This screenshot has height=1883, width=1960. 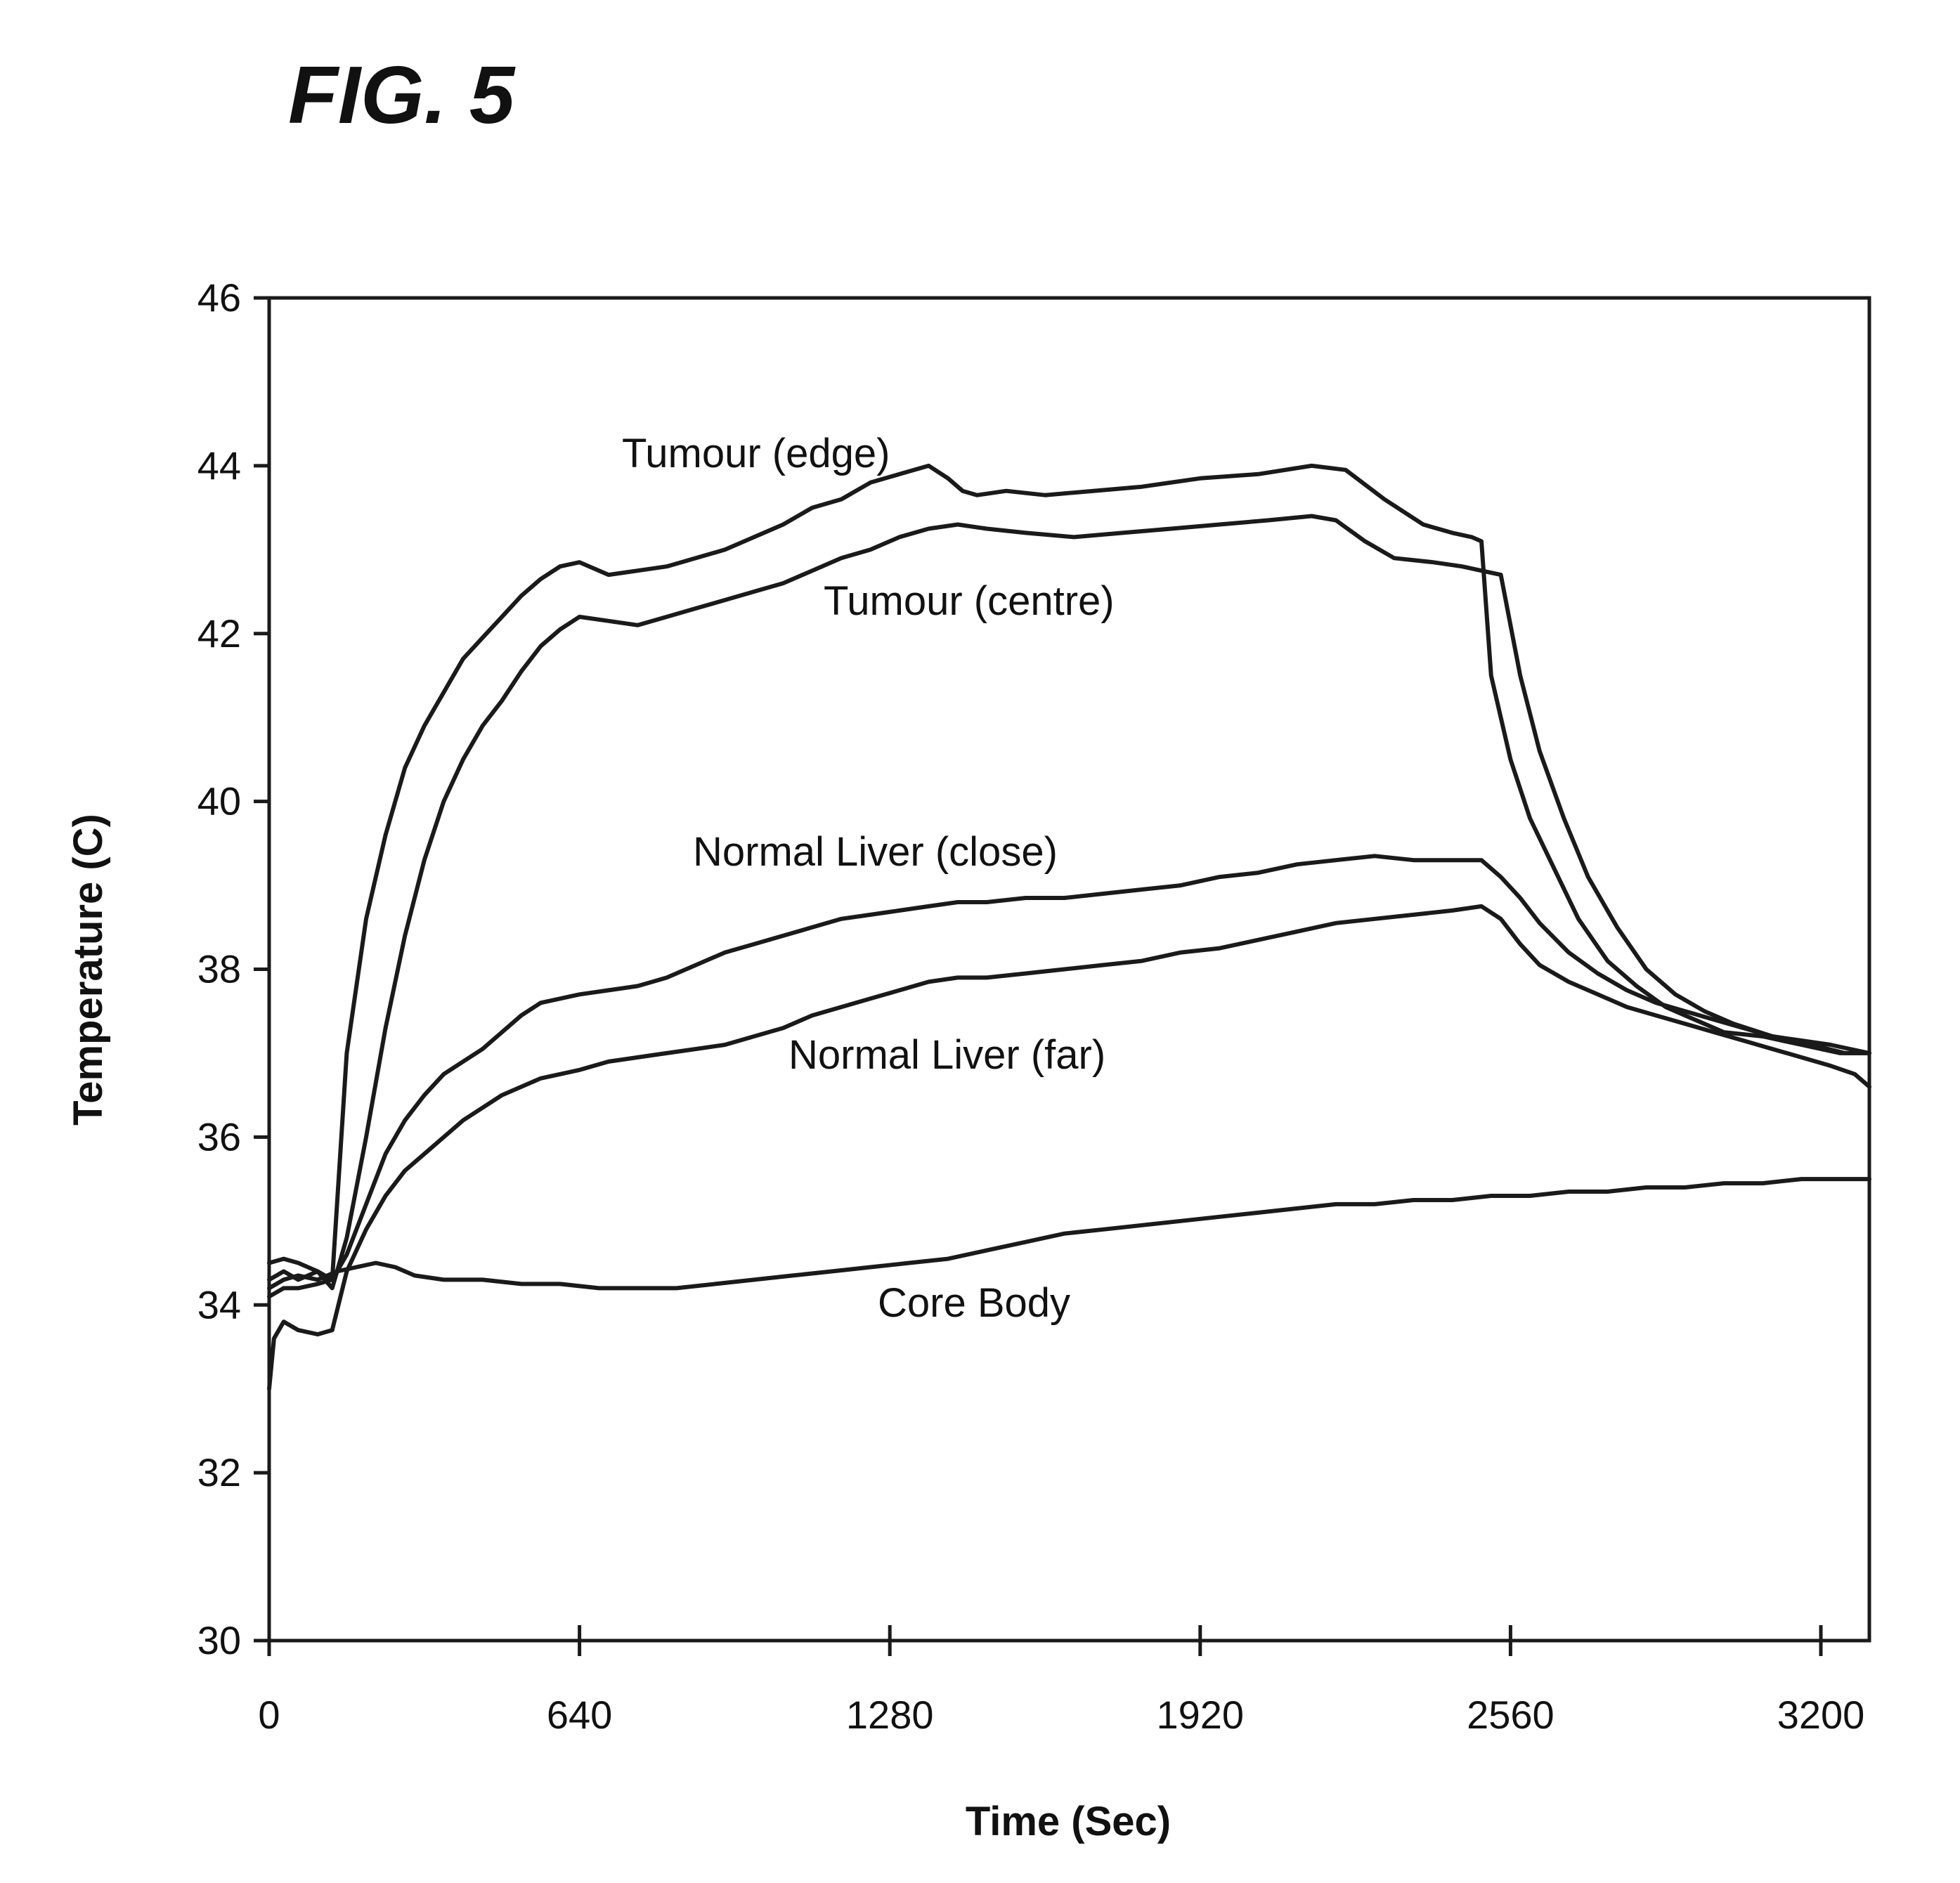 I want to click on y-tick-label: 38, so click(x=219, y=969).